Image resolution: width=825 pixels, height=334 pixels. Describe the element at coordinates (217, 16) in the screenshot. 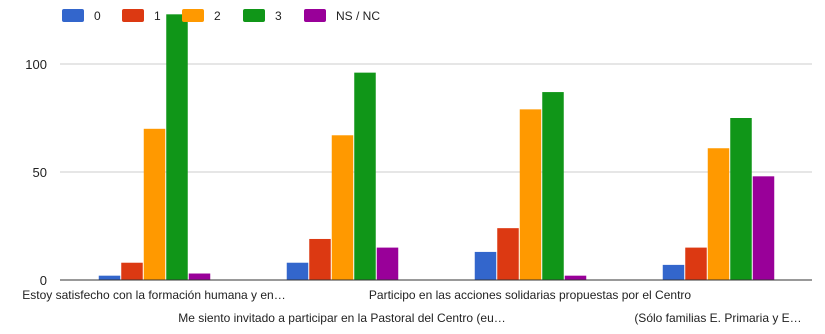

I see `legend-label: 2` at that location.